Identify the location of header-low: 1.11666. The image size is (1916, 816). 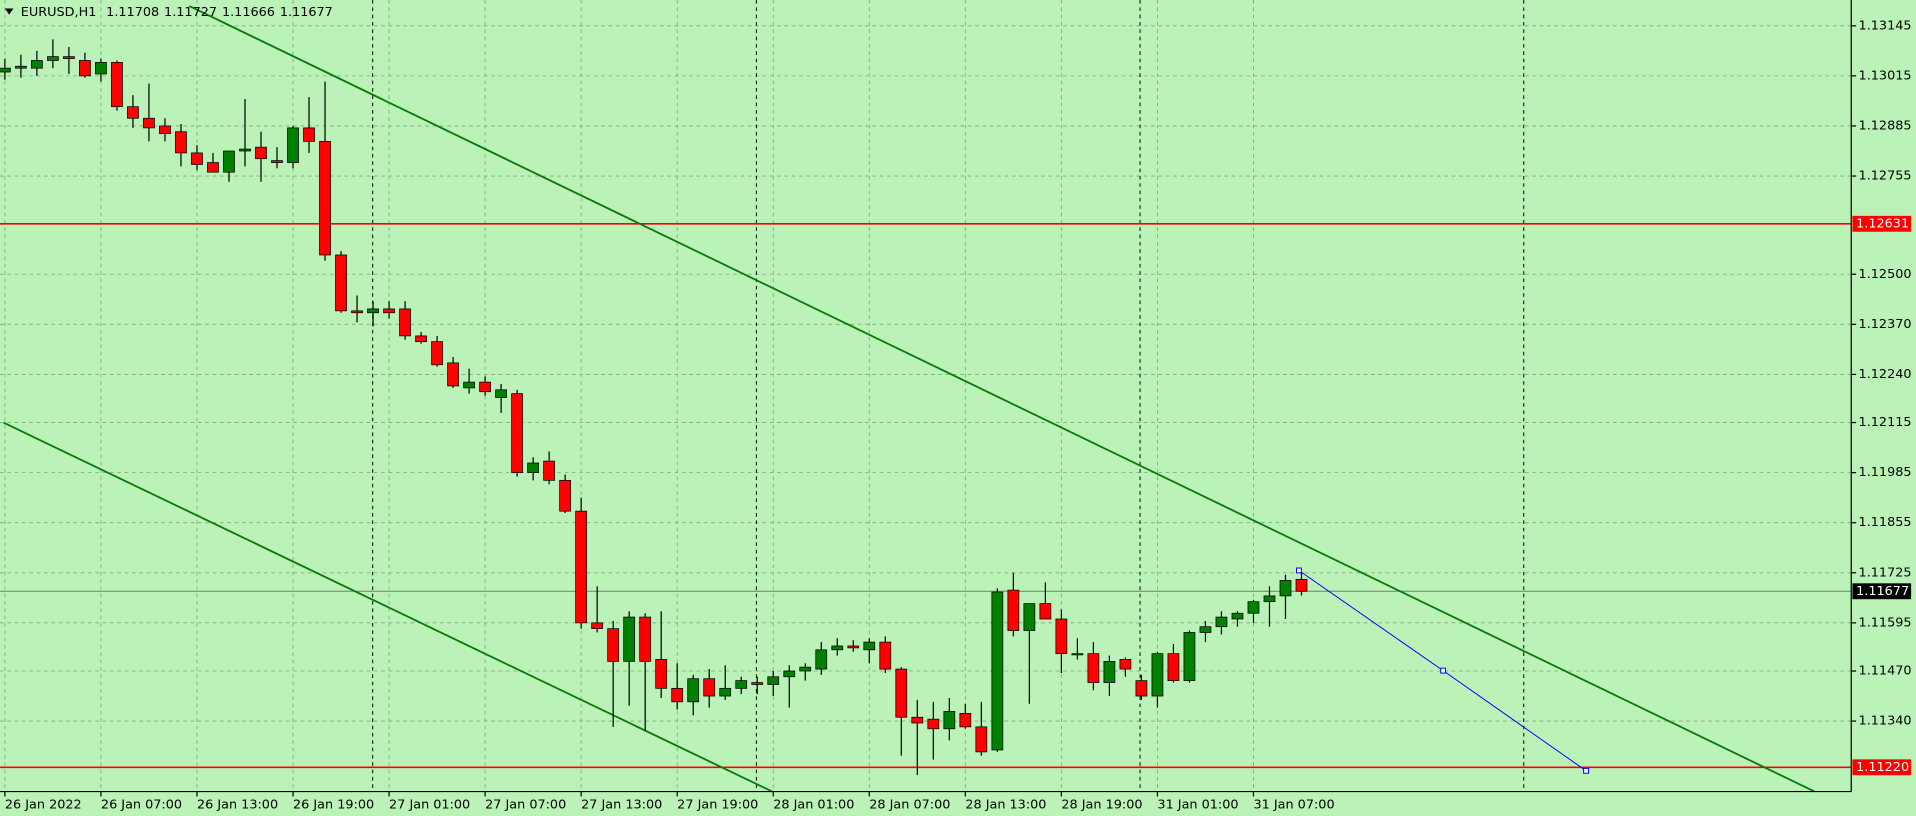
(248, 12).